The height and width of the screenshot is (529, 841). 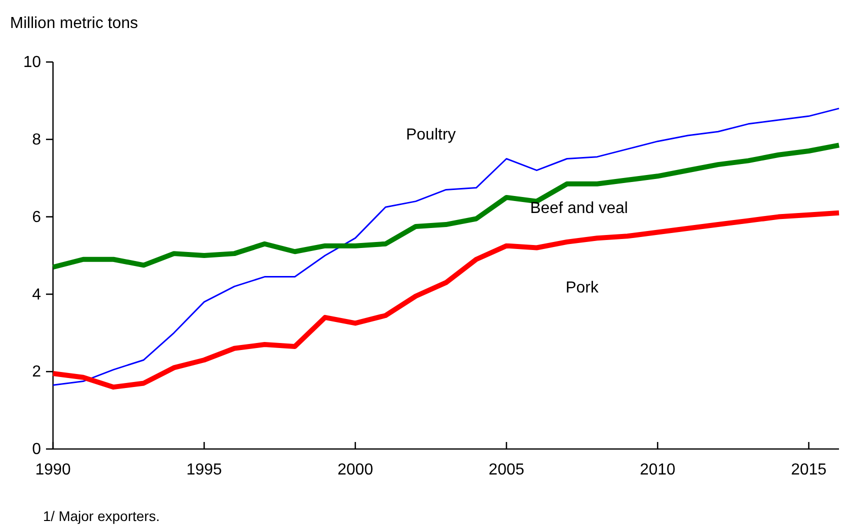 What do you see at coordinates (37, 449) in the screenshot?
I see `y-tick-label: 0` at bounding box center [37, 449].